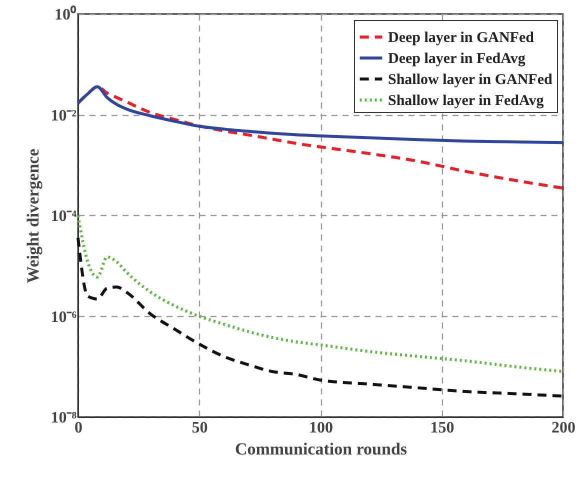 The width and height of the screenshot is (579, 484). I want to click on legend-label: Deep layer in FedAvg, so click(457, 59).